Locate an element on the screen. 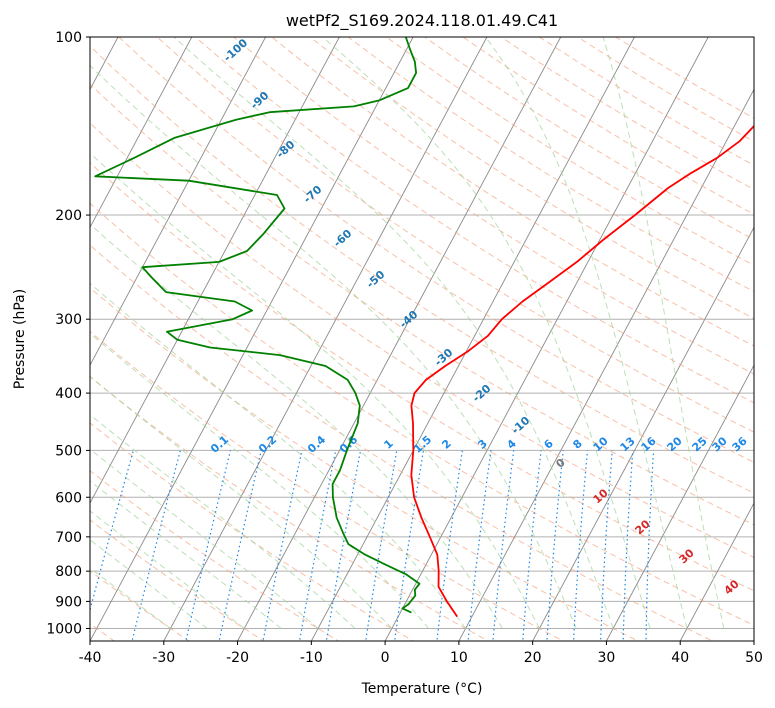 This screenshot has width=775, height=708. mixing-ratio-label: 30 is located at coordinates (720, 444).